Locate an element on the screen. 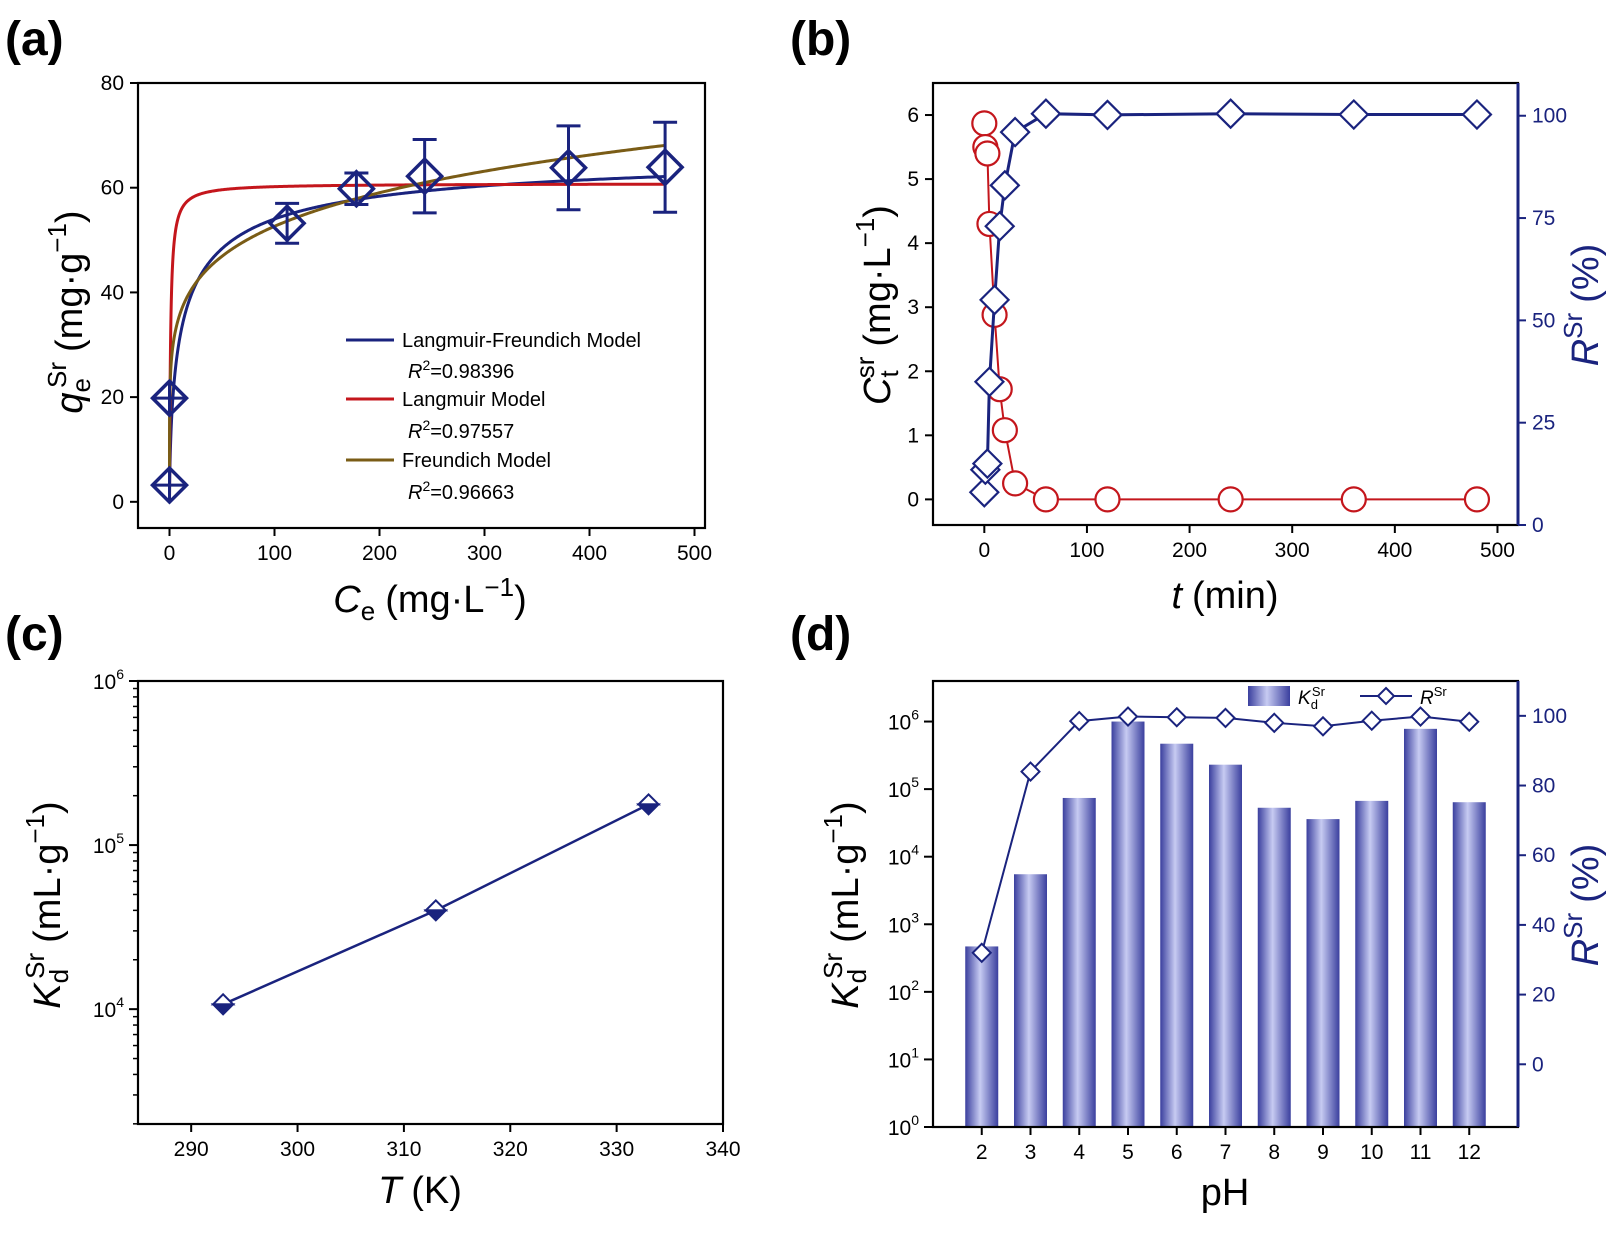 The image size is (1621, 1234). y-tick-label: 40 is located at coordinates (112, 292).